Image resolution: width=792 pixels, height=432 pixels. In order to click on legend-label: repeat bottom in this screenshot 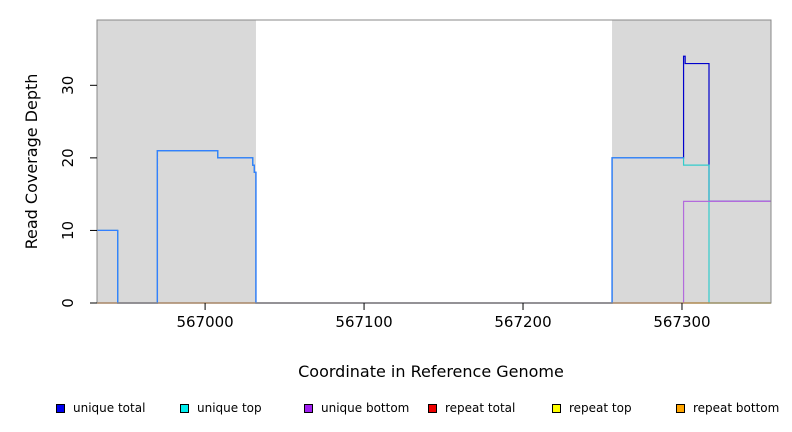, I will do `click(736, 408)`.